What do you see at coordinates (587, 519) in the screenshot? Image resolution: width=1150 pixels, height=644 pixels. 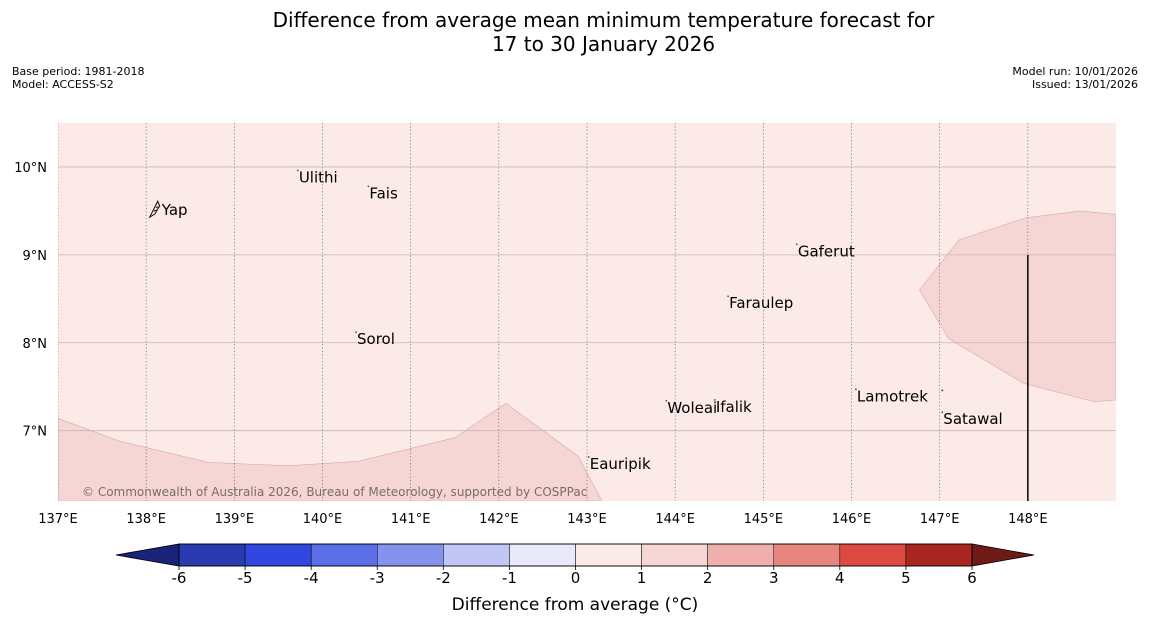 I see `lon-tick-label: 143°E` at bounding box center [587, 519].